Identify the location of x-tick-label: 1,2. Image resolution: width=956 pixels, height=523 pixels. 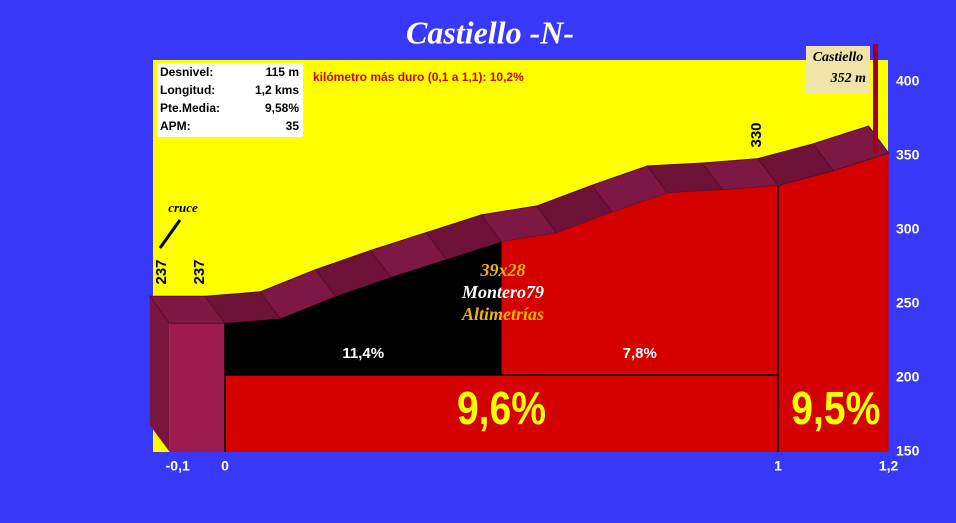
(889, 466).